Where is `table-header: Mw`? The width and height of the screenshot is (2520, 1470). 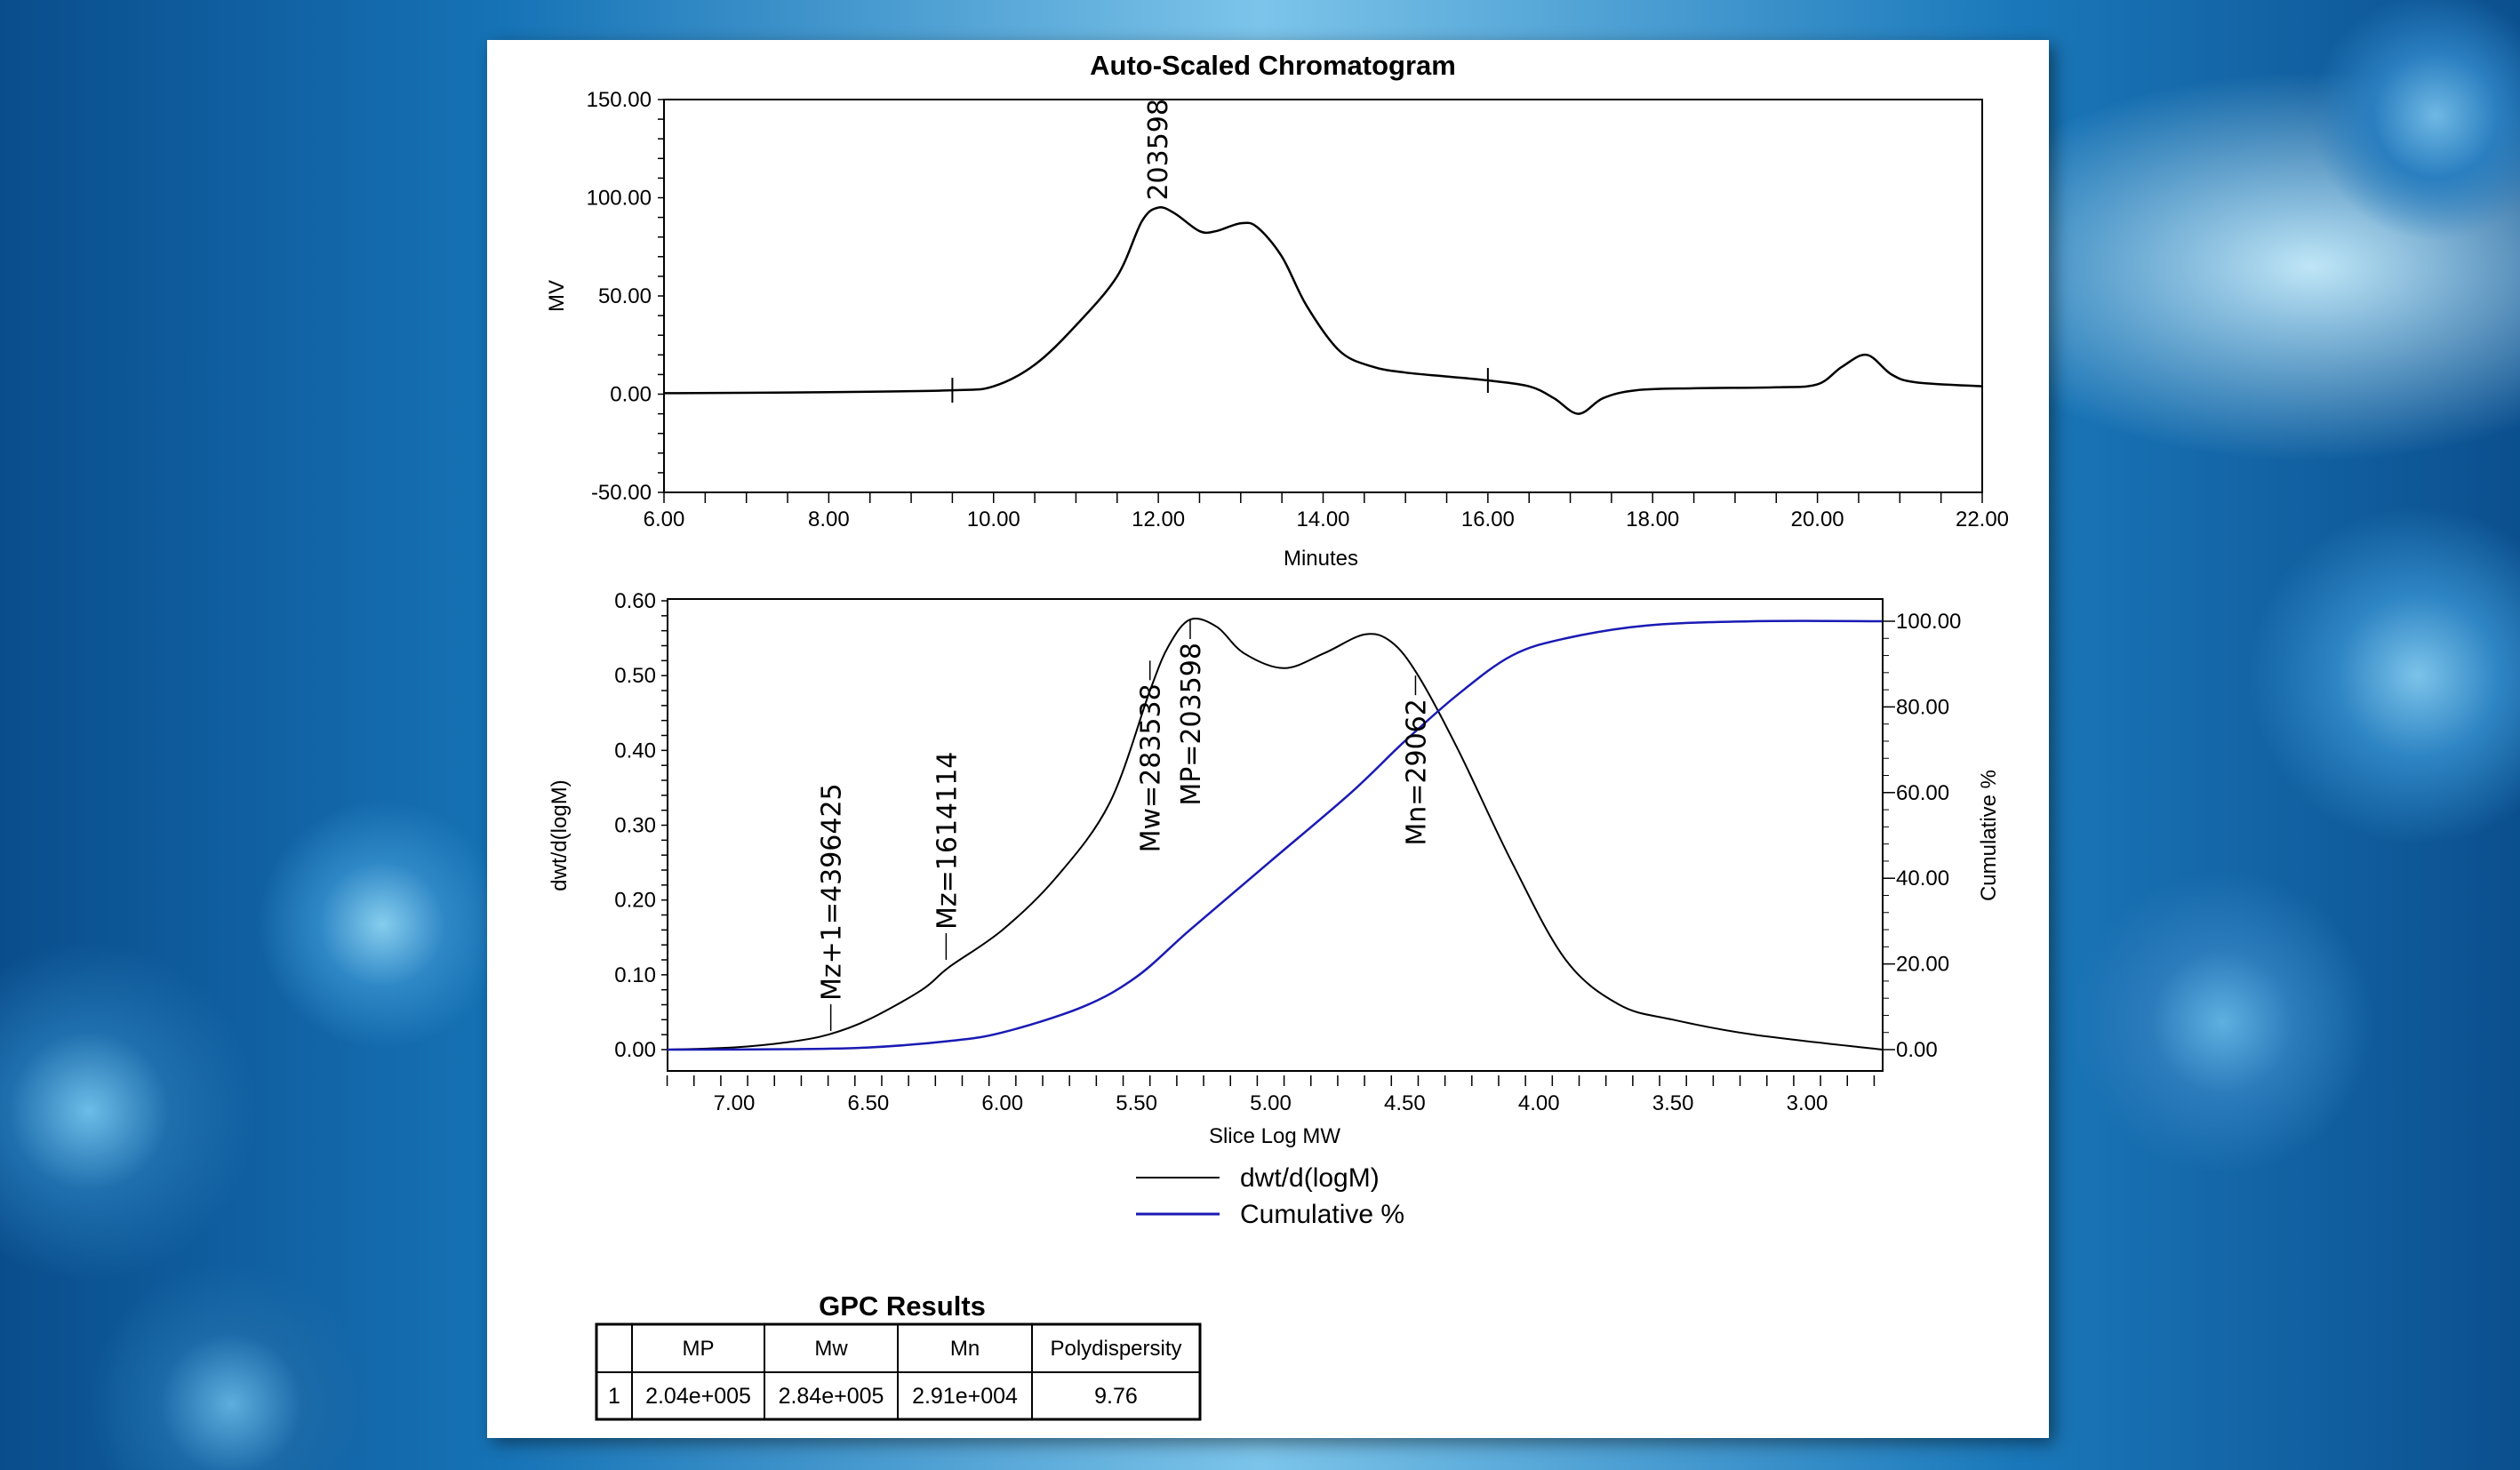 table-header: Mw is located at coordinates (831, 1349).